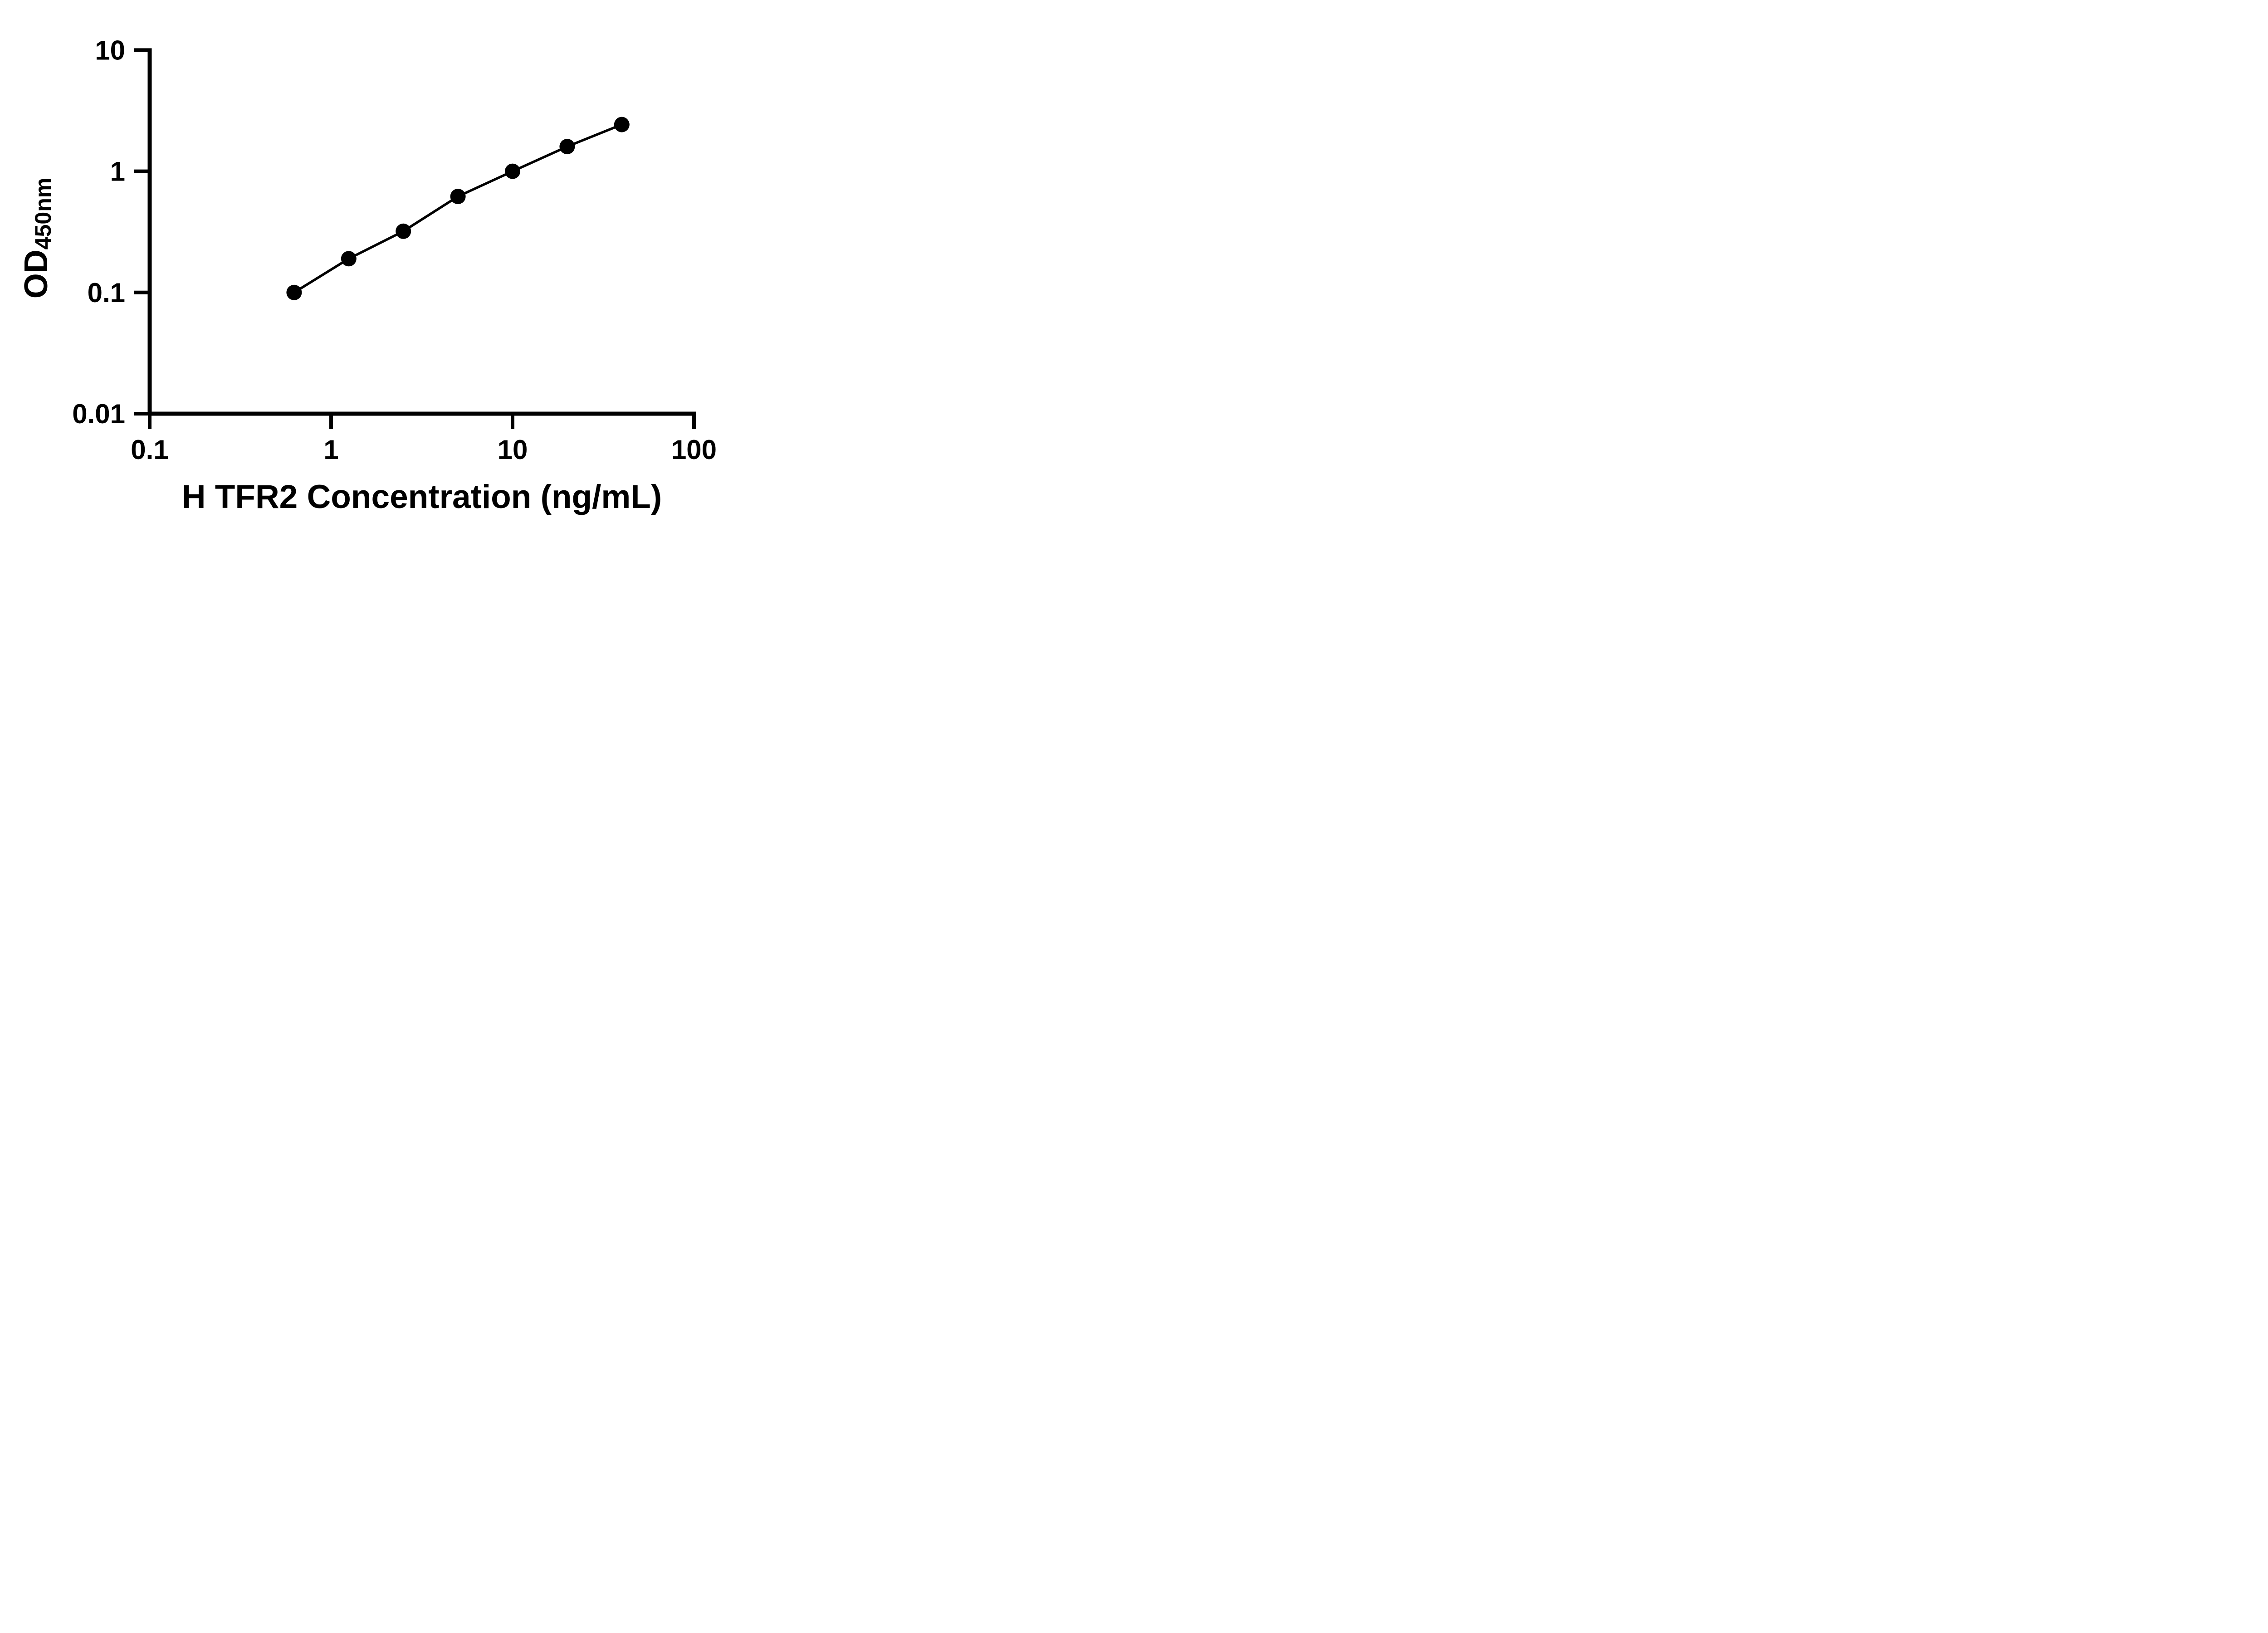  Describe the element at coordinates (43, 213) in the screenshot. I see `y-axis-title-subscript: 450nm` at that location.